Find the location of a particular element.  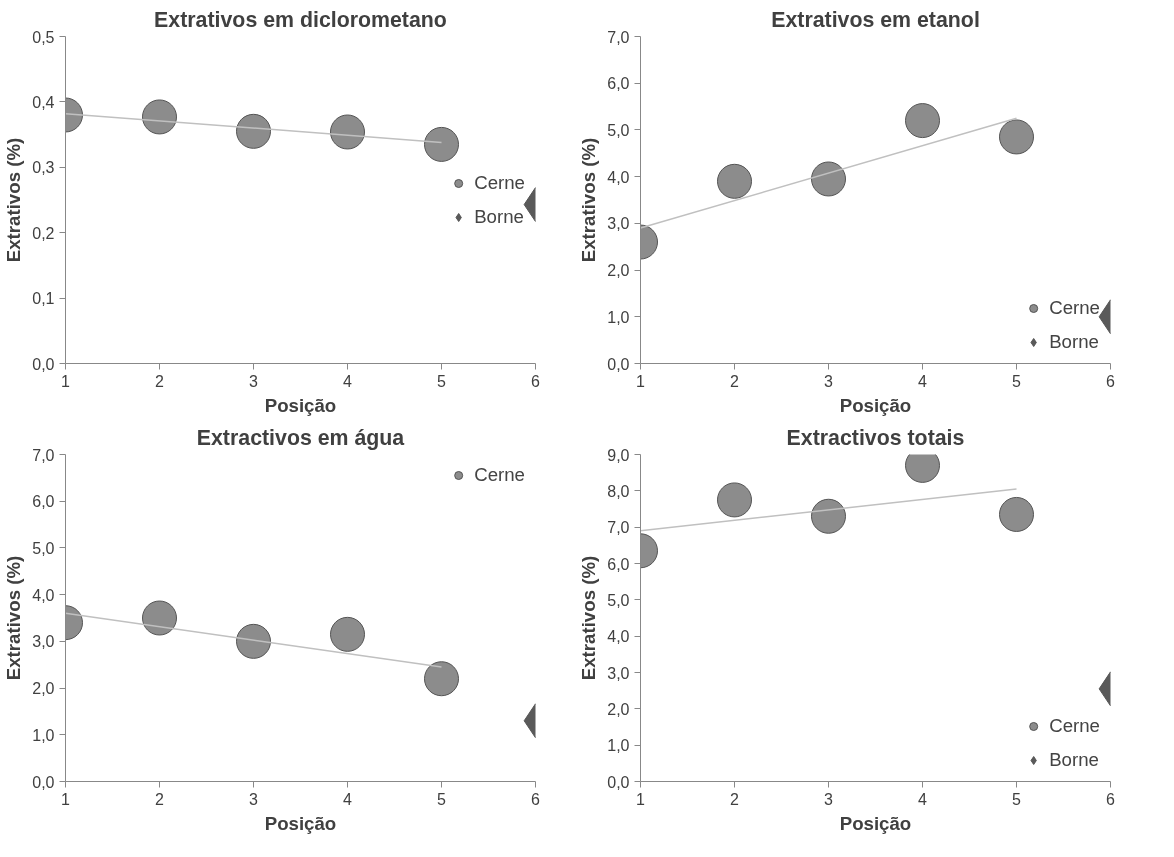

chart-title: Extrativos em etanol is located at coordinates (875, 19).